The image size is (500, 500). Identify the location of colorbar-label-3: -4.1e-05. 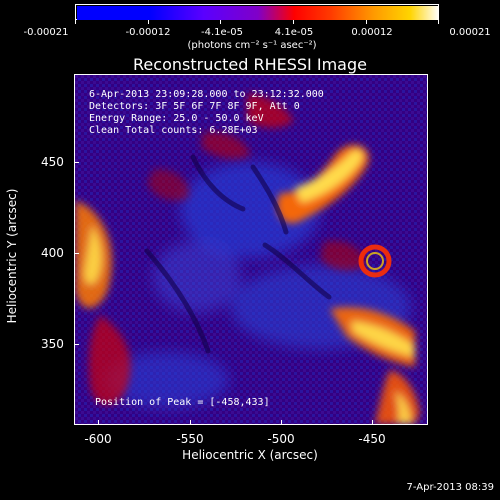
(222, 32).